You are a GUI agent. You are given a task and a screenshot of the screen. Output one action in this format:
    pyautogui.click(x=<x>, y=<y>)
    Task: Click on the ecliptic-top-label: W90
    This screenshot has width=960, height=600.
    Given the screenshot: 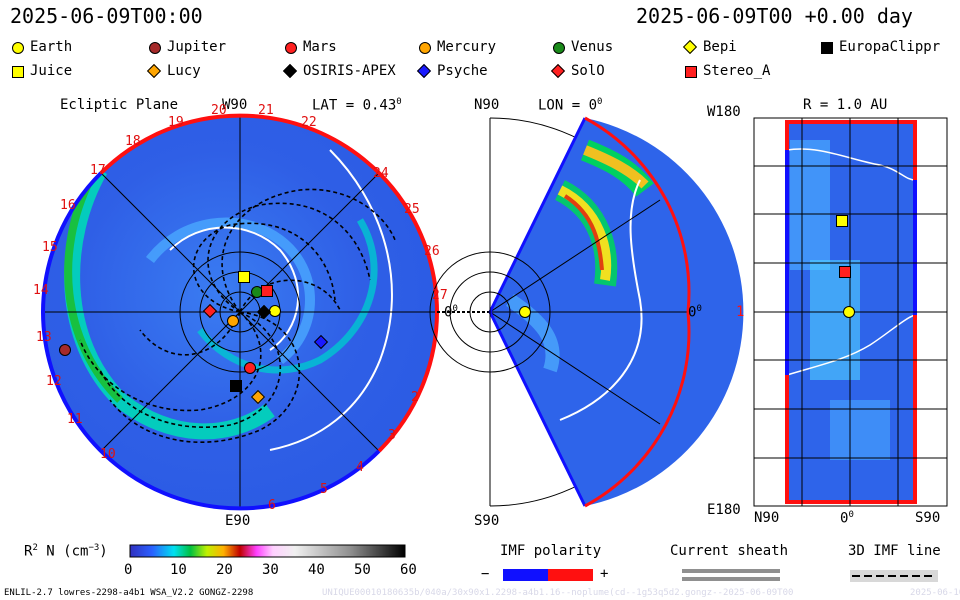 What is the action you would take?
    pyautogui.click(x=235, y=105)
    